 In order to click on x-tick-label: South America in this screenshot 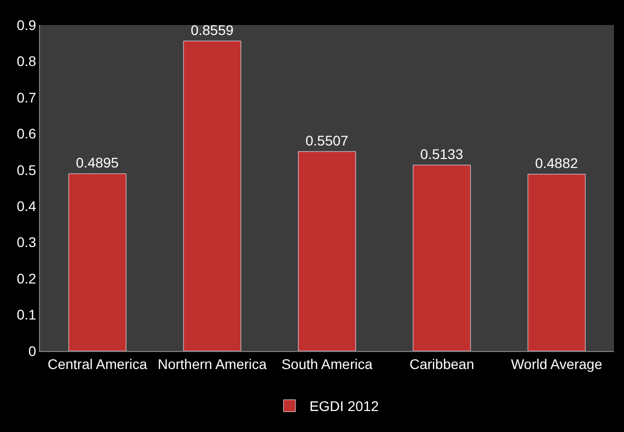, I will do `click(327, 364)`.